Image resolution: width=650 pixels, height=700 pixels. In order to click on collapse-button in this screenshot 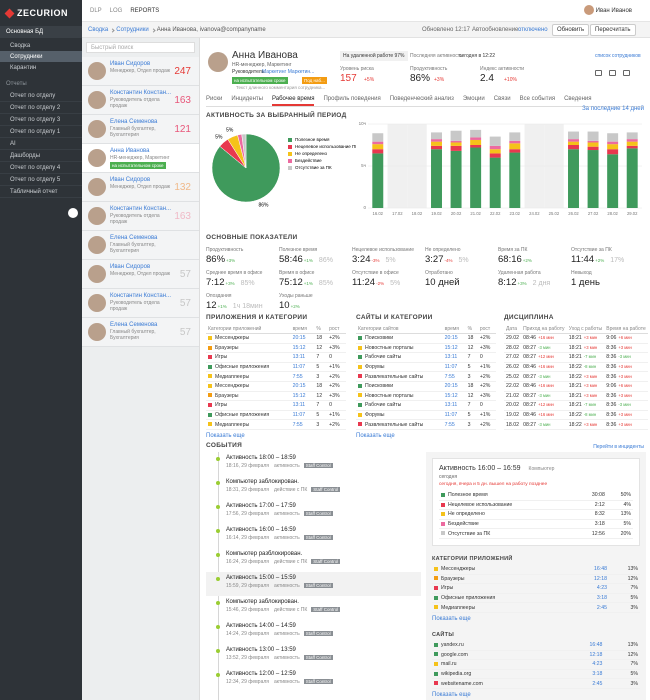, I will do `click(73, 213)`.